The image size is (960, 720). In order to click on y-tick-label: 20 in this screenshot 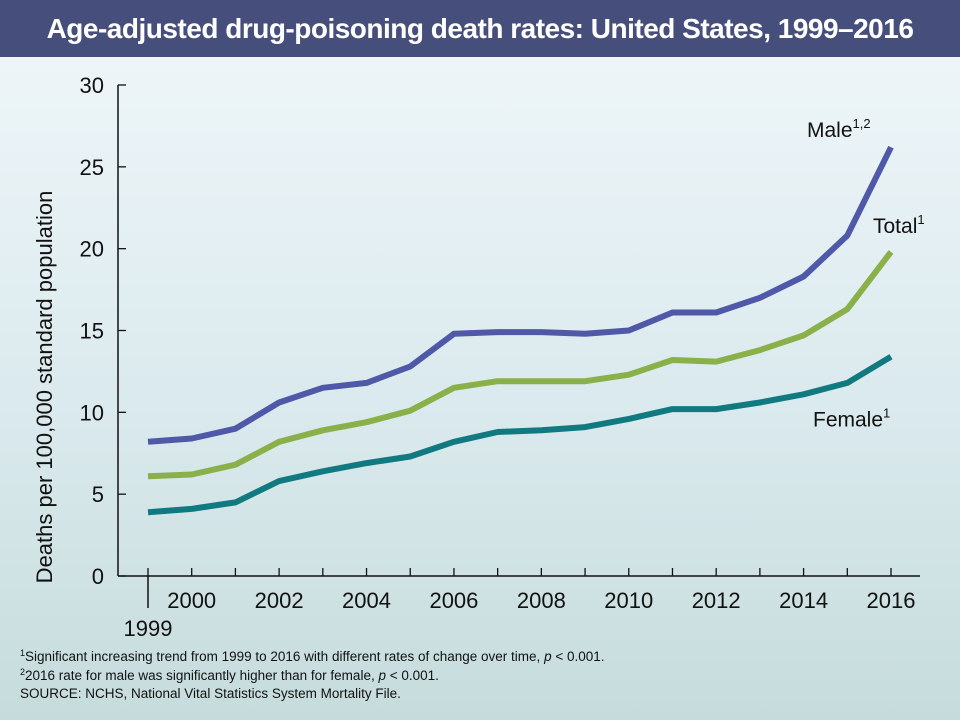, I will do `click(92, 249)`.